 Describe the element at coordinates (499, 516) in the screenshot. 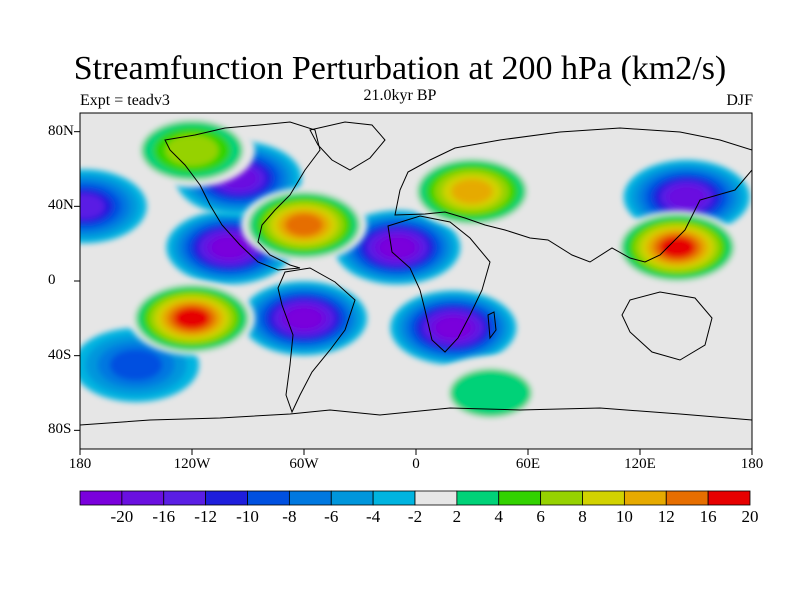

I see `colorbar-label: 4` at that location.